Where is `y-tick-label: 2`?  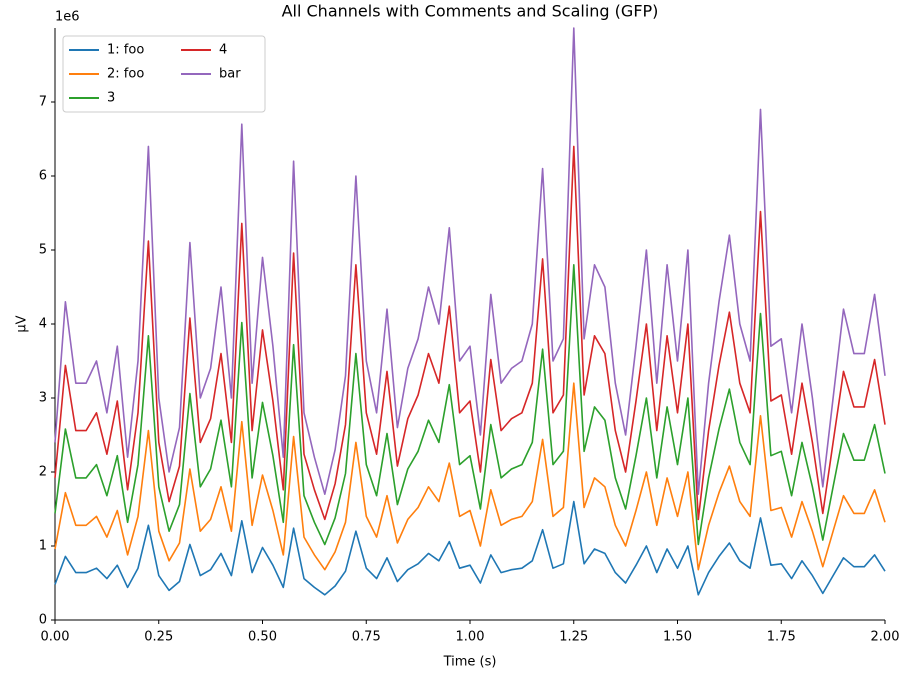
y-tick-label: 2 is located at coordinates (43, 472).